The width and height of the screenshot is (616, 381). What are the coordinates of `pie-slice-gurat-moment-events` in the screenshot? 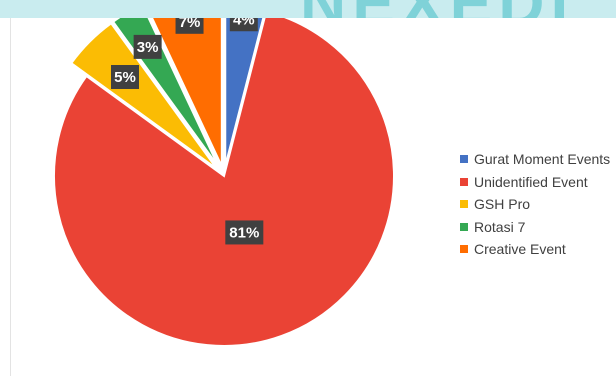 It's located at (244, 92).